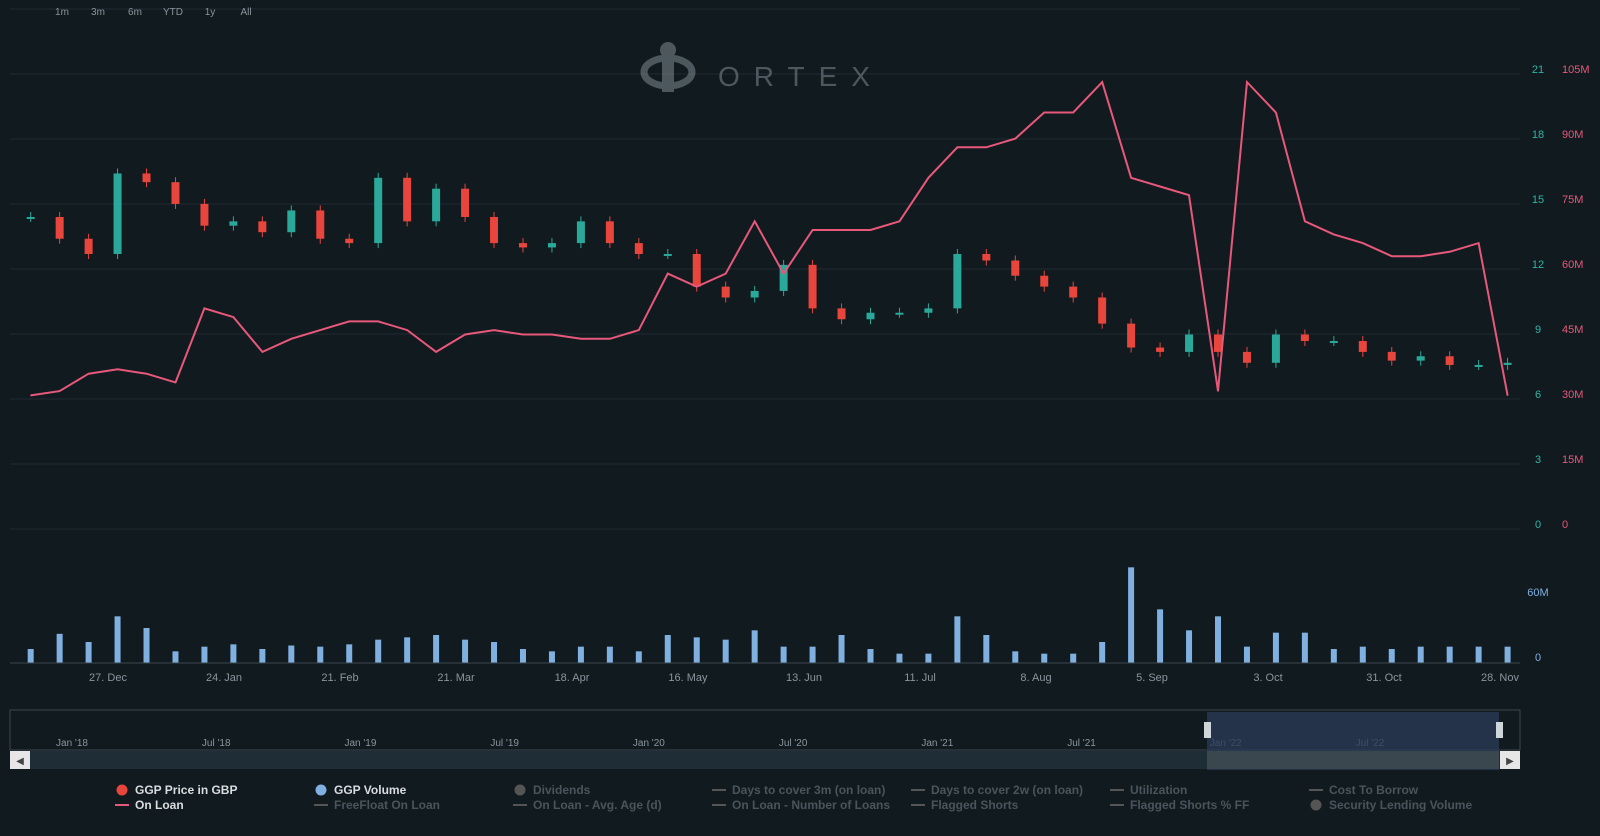 The height and width of the screenshot is (836, 1600). I want to click on legend-item: GGP Price in GBP, so click(177, 790).